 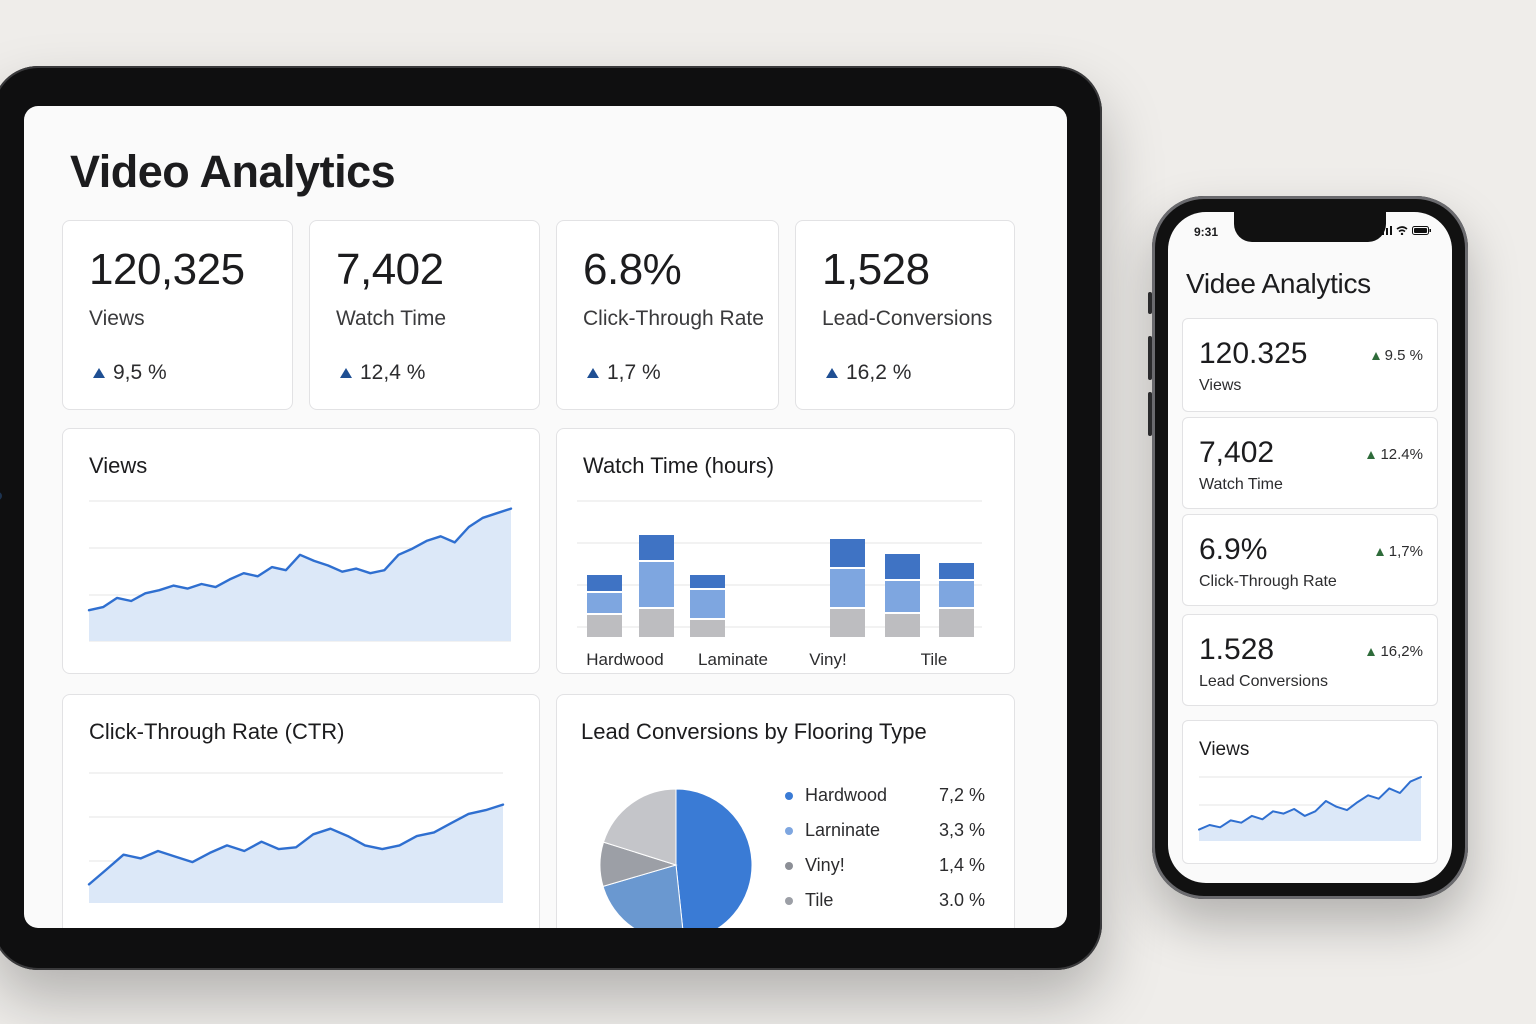 What do you see at coordinates (733, 659) in the screenshot?
I see `x-tick-label: Laminate` at bounding box center [733, 659].